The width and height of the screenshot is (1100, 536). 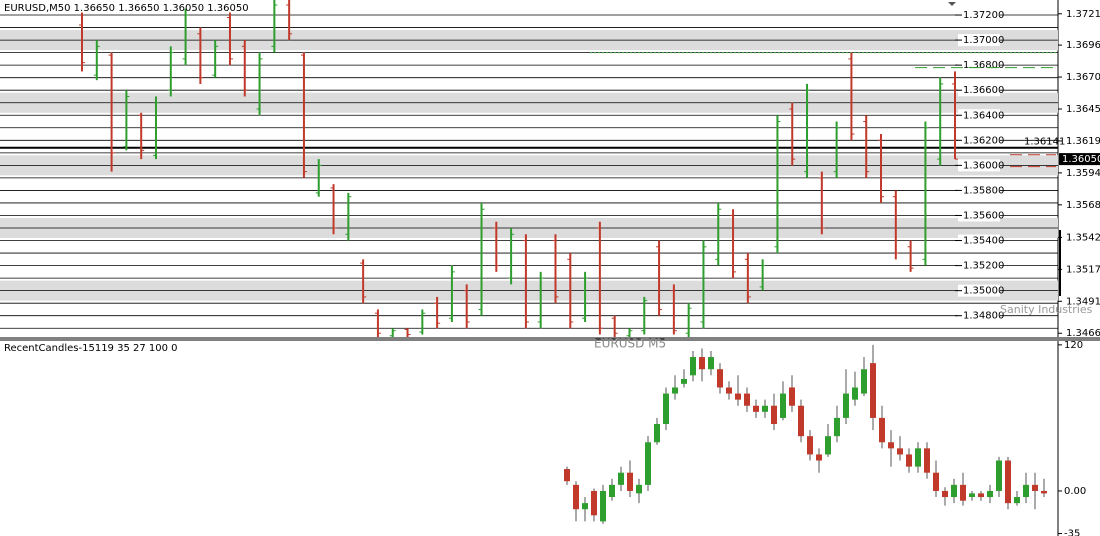 I want to click on current-price-box, so click(x=1079, y=159).